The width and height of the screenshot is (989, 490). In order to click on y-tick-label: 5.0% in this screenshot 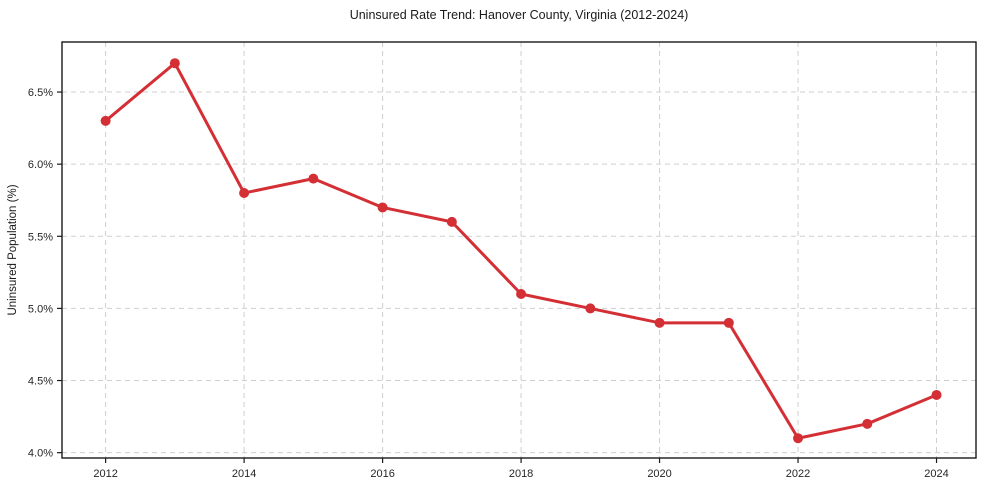, I will do `click(40, 309)`.